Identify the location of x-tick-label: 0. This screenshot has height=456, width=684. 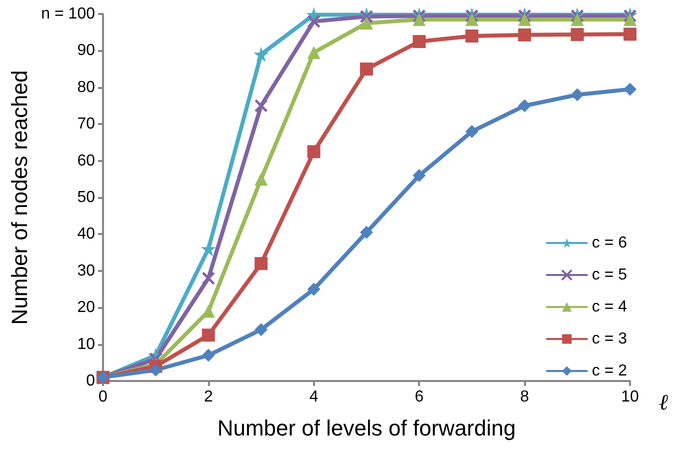
(103, 397).